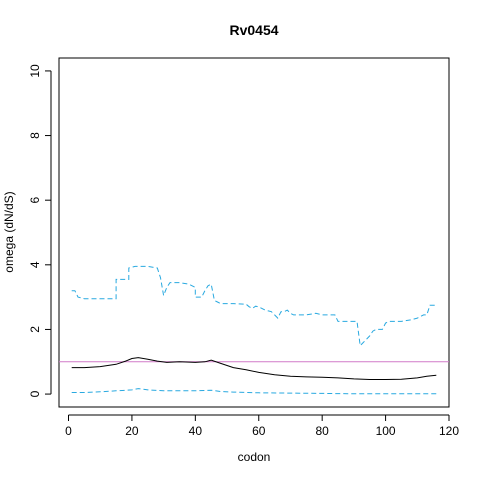 The height and width of the screenshot is (480, 480). What do you see at coordinates (253, 30) in the screenshot?
I see `chart-title: Rv0454` at bounding box center [253, 30].